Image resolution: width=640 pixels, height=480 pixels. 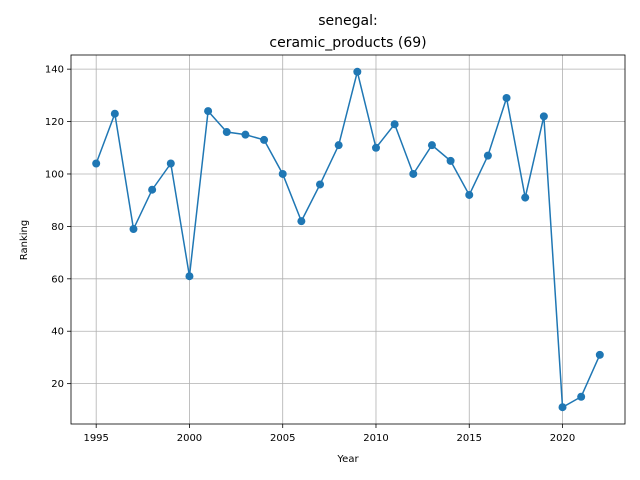 I want to click on x-tick-label: 2010, so click(x=375, y=438).